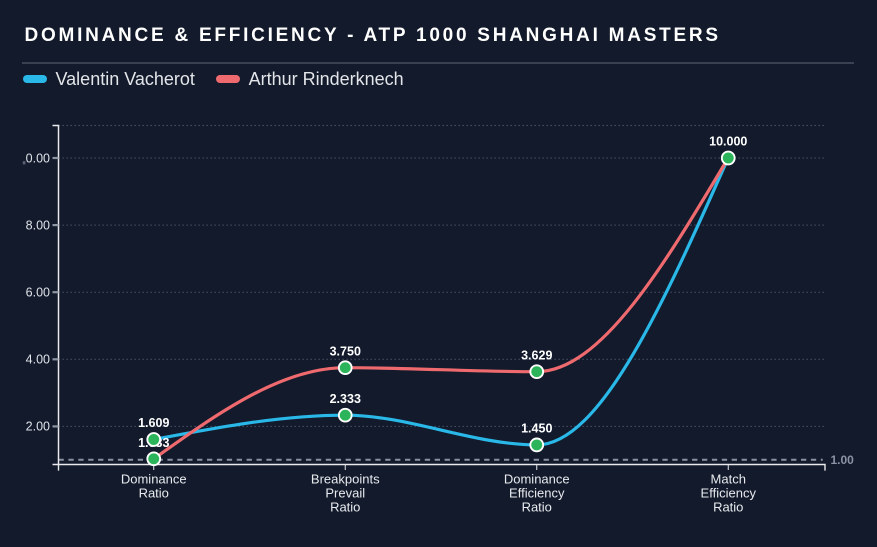  Describe the element at coordinates (38, 427) in the screenshot. I see `svg-text: 2.00` at that location.